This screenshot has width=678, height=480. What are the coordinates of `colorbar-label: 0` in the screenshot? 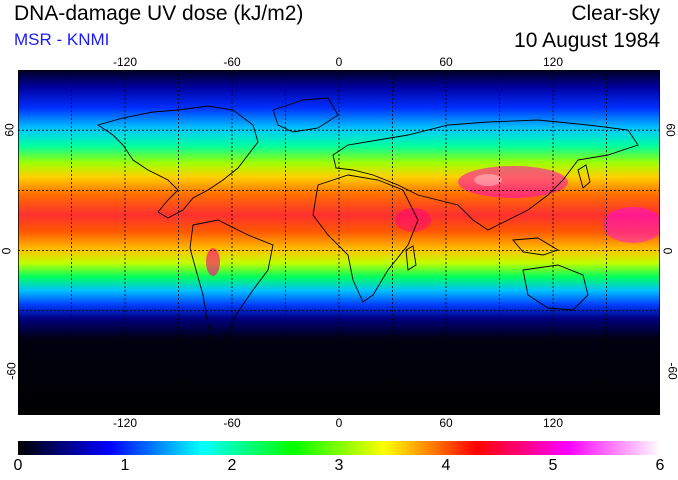 It's located at (18, 465).